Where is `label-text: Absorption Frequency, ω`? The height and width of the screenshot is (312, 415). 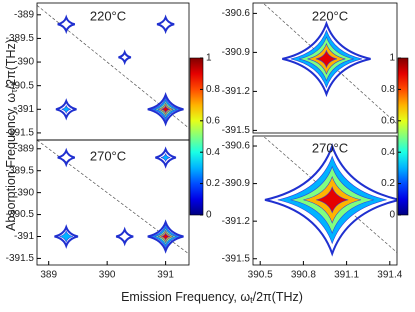 label-text: Absorption Frequency, ω is located at coordinates (11, 162).